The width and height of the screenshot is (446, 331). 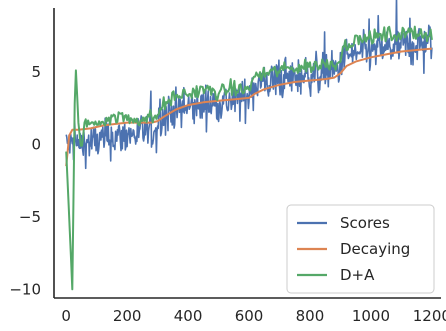 I want to click on x-tick-label: 800, so click(x=310, y=316).